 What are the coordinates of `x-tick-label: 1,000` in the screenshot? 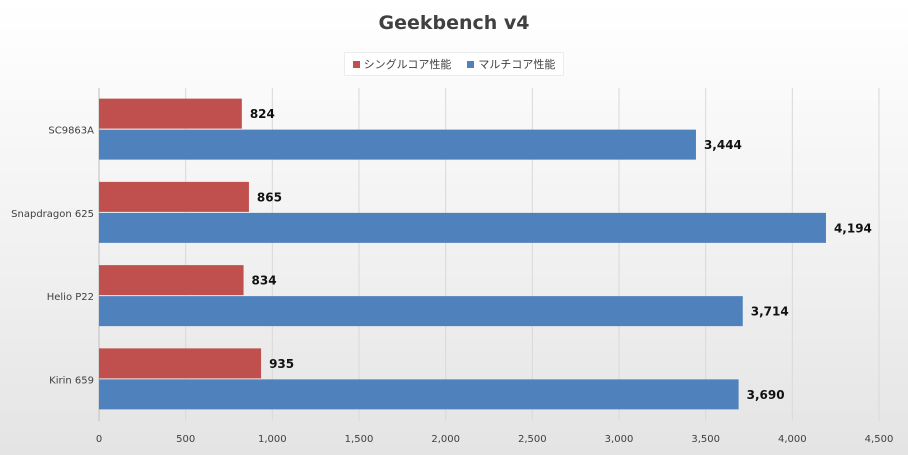 It's located at (272, 439).